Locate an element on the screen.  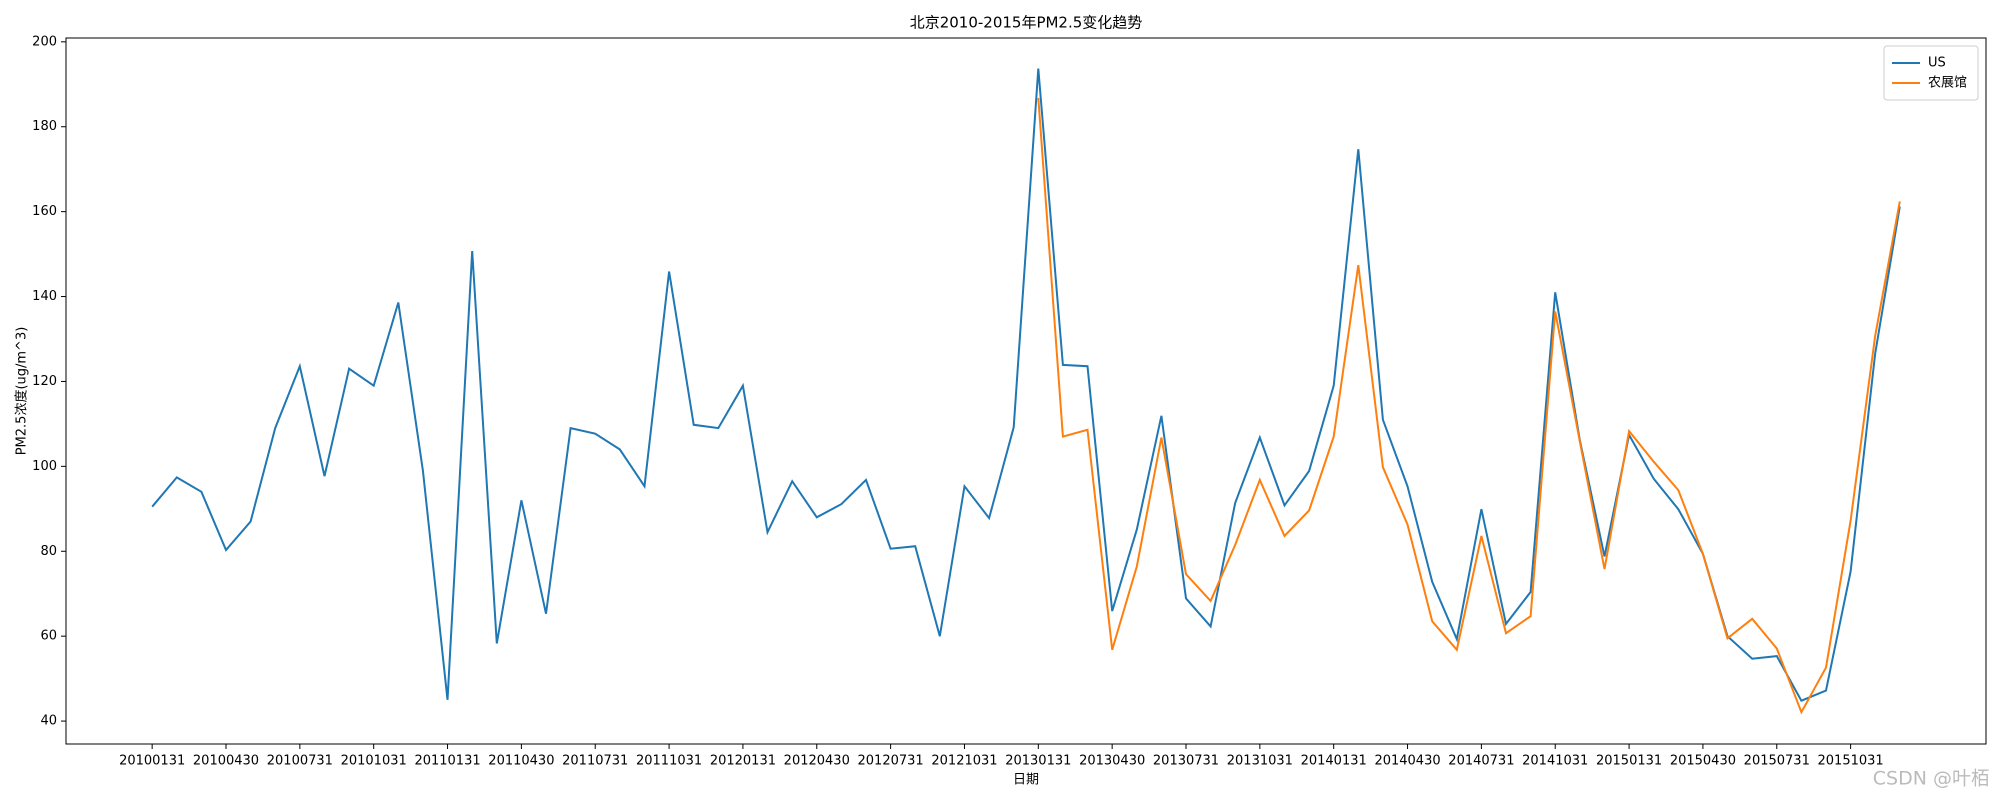
x-tick-label: 20150731 is located at coordinates (1777, 761).